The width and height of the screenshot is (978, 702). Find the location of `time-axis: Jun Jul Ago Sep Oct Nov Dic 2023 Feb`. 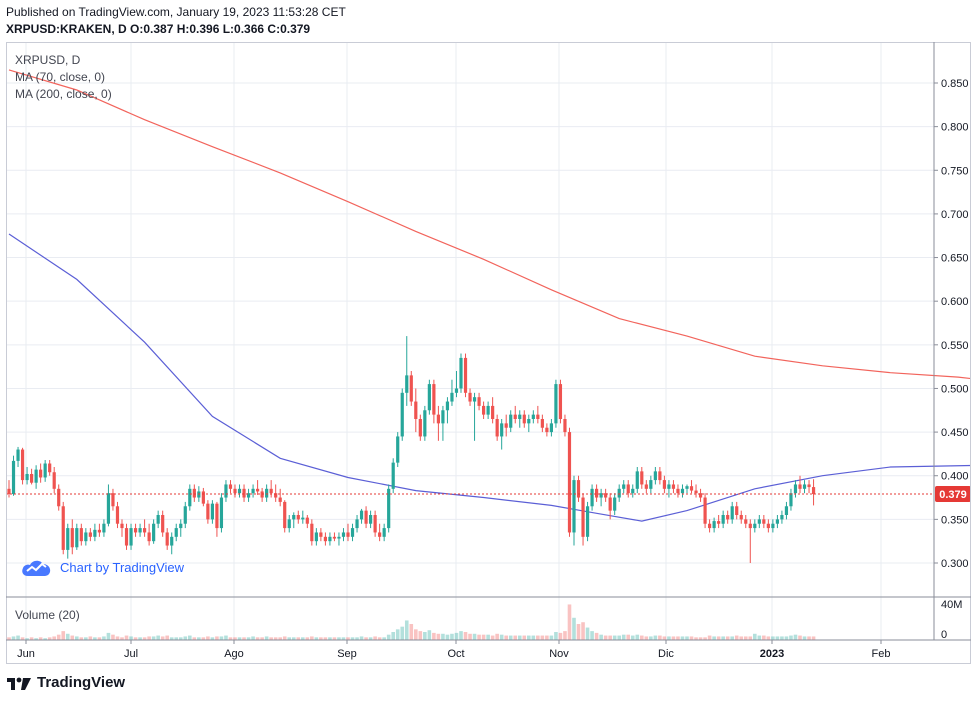

time-axis: Jun Jul Ago Sep Oct Nov Dic 2023 Feb is located at coordinates (453, 650).